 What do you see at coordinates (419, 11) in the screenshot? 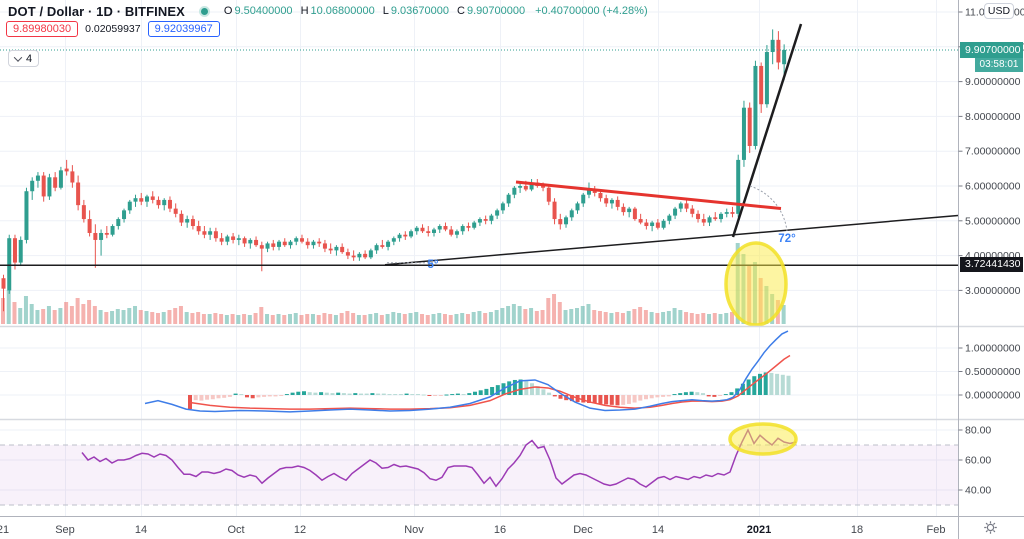
I see `low-value: 9.03670000` at bounding box center [419, 11].